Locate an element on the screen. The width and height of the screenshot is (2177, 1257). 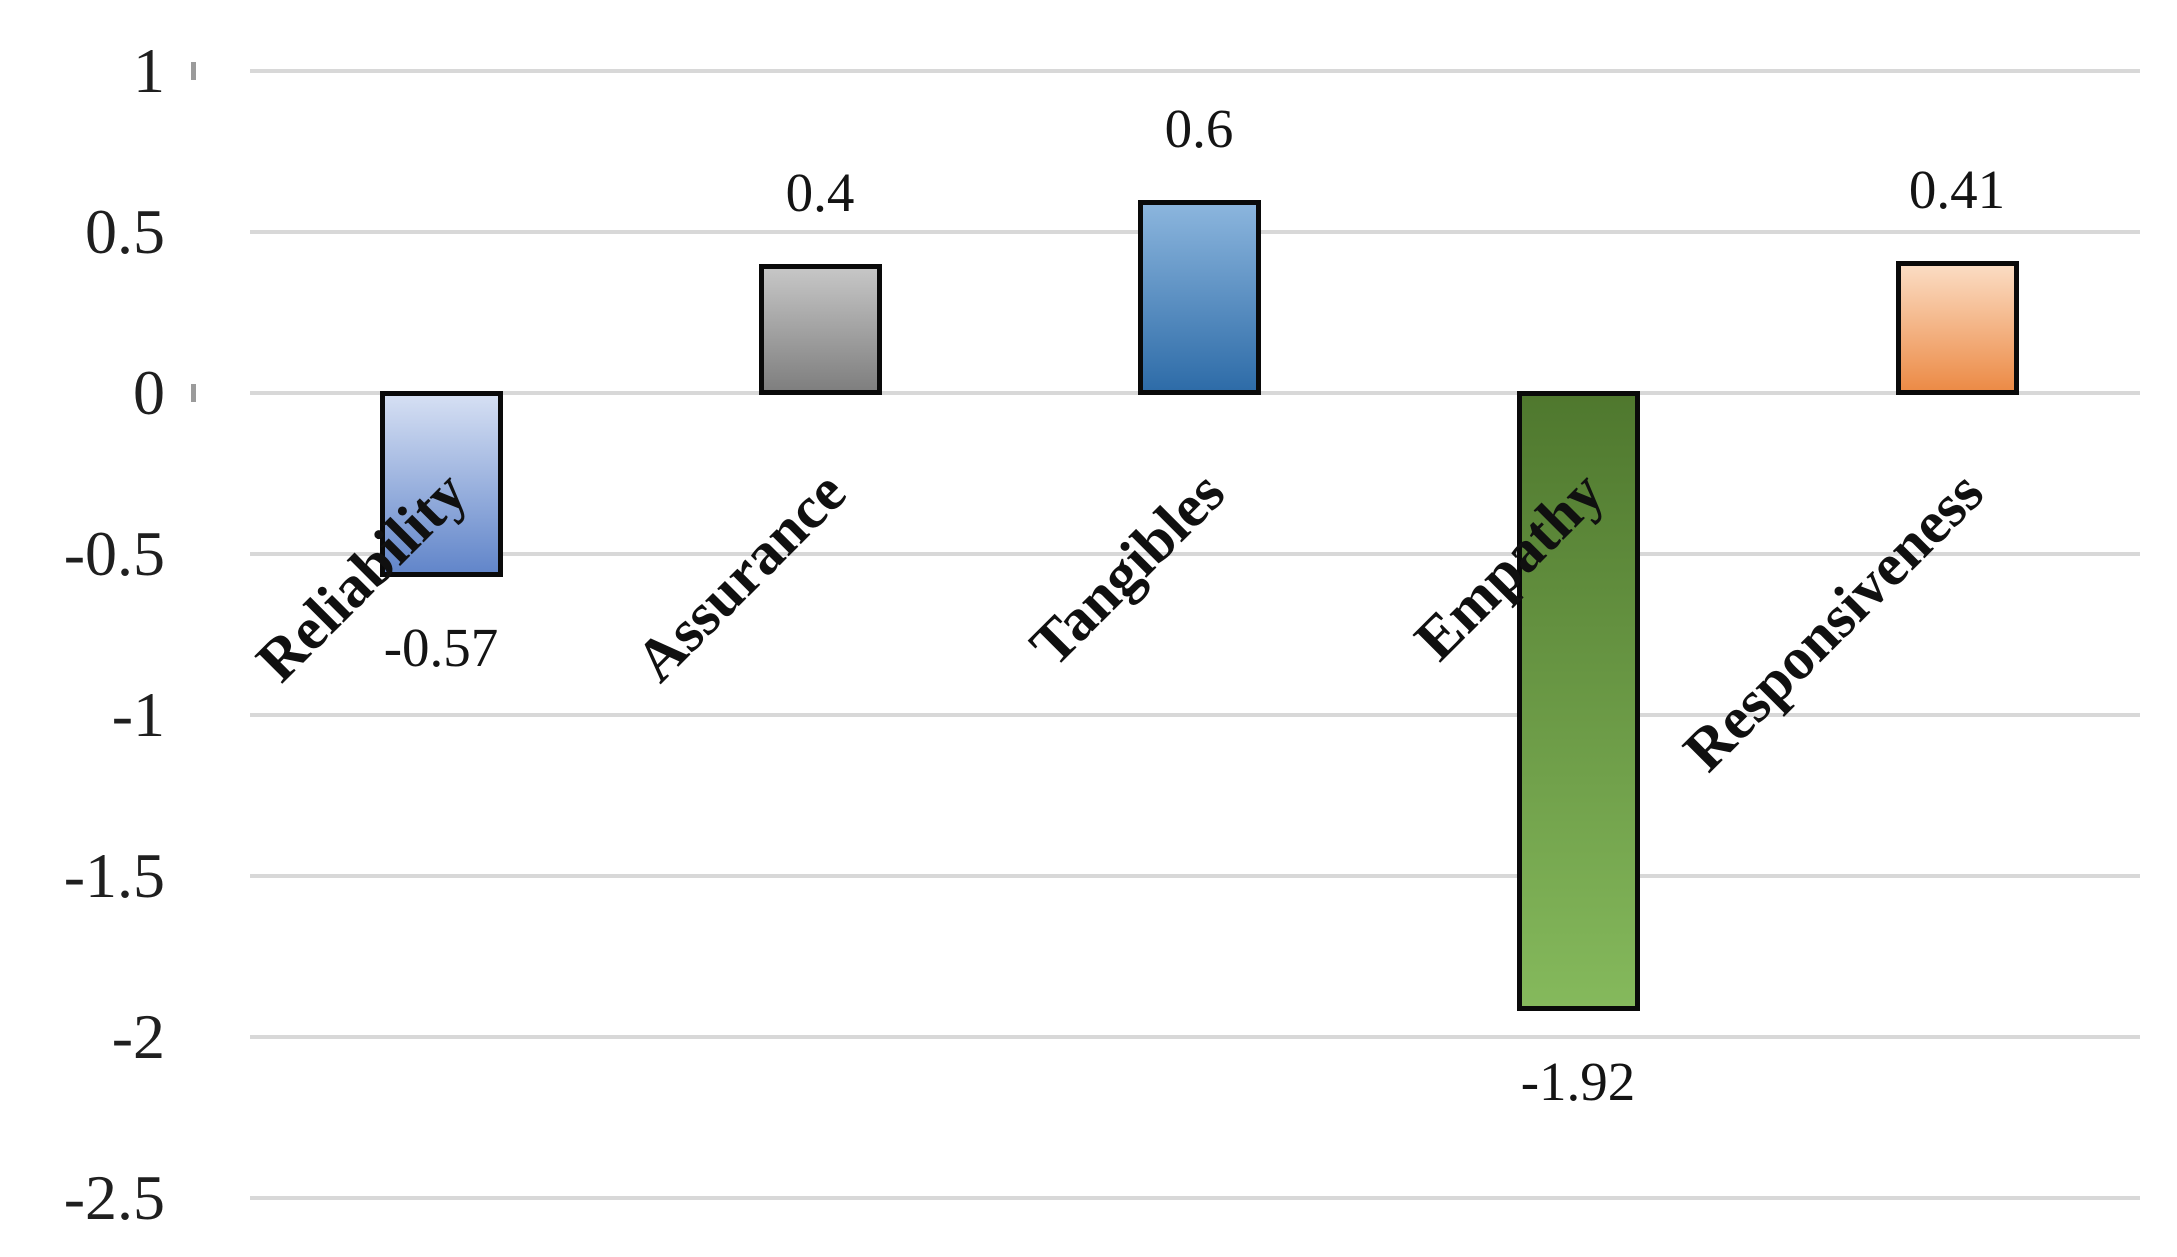
y-tick-label: -1 is located at coordinates (138, 714).